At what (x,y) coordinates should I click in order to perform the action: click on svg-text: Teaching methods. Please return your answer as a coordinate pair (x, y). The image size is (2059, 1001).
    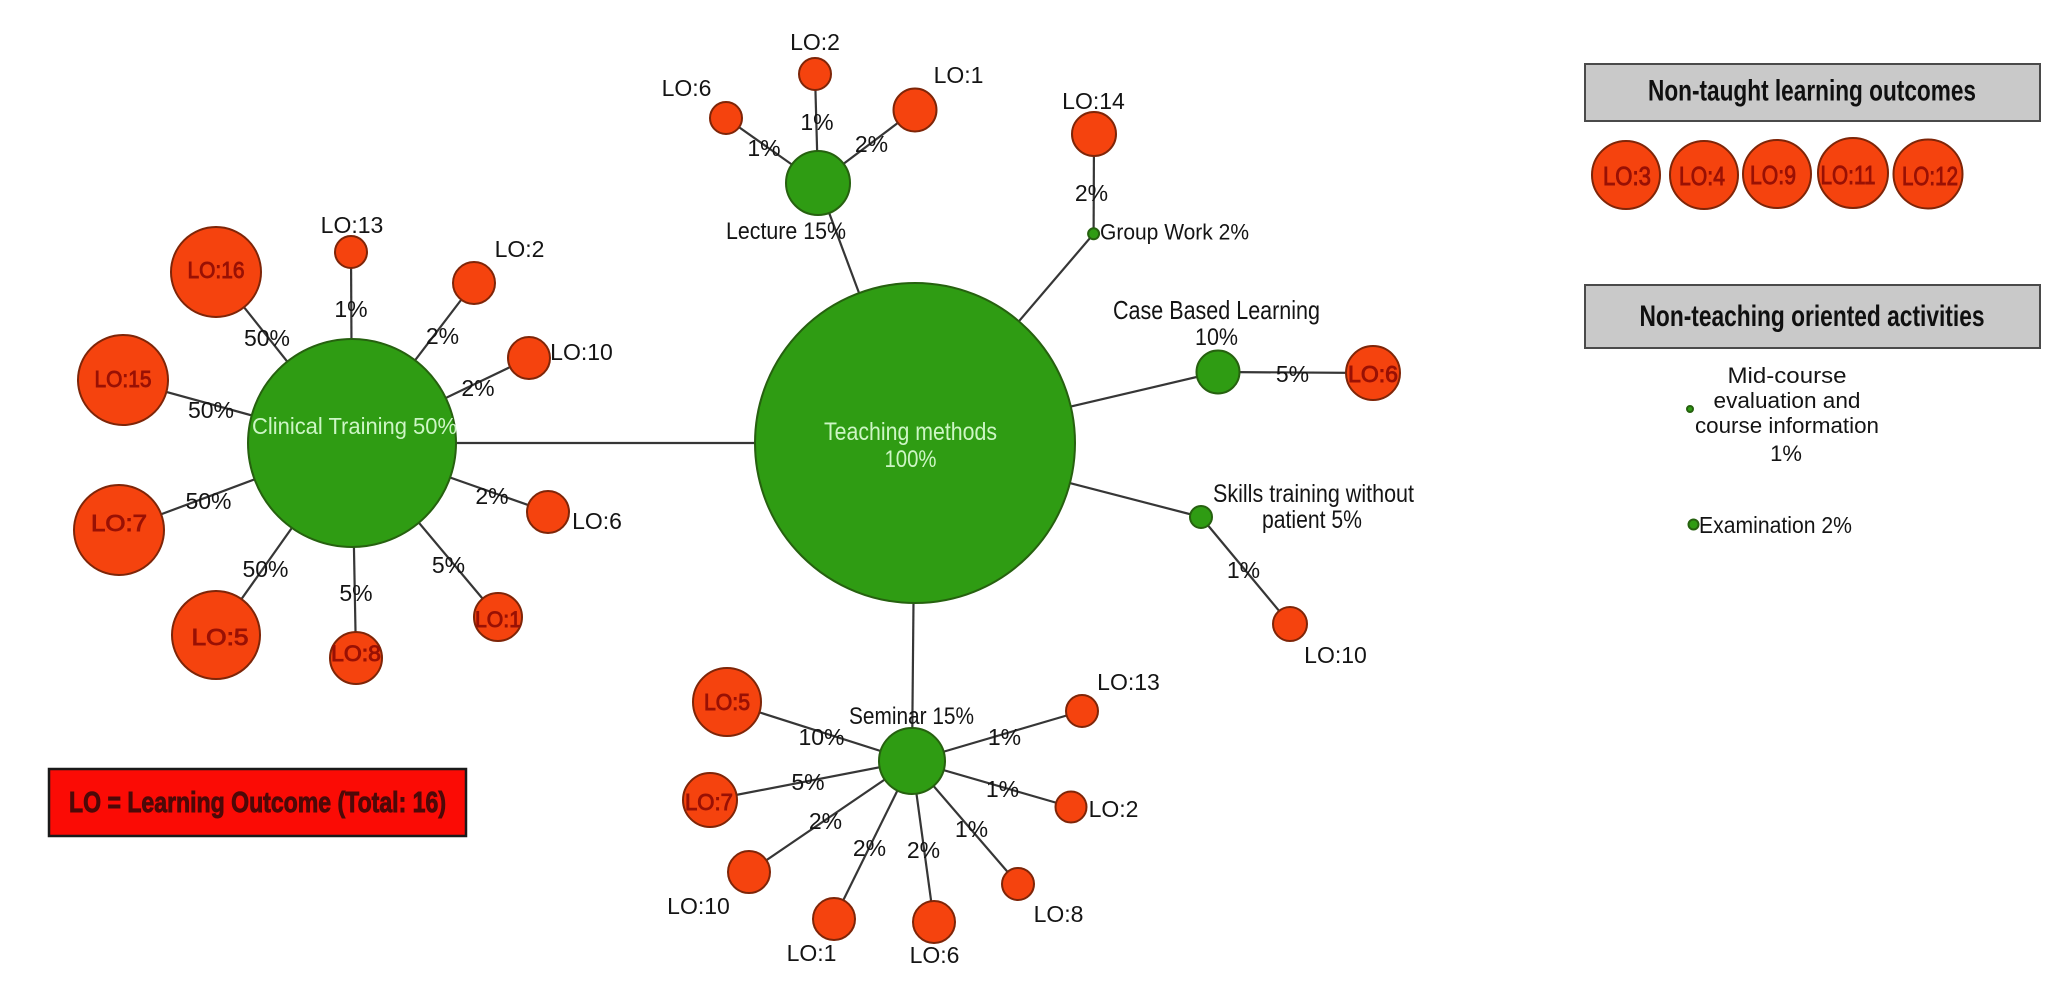
    Looking at the image, I should click on (910, 432).